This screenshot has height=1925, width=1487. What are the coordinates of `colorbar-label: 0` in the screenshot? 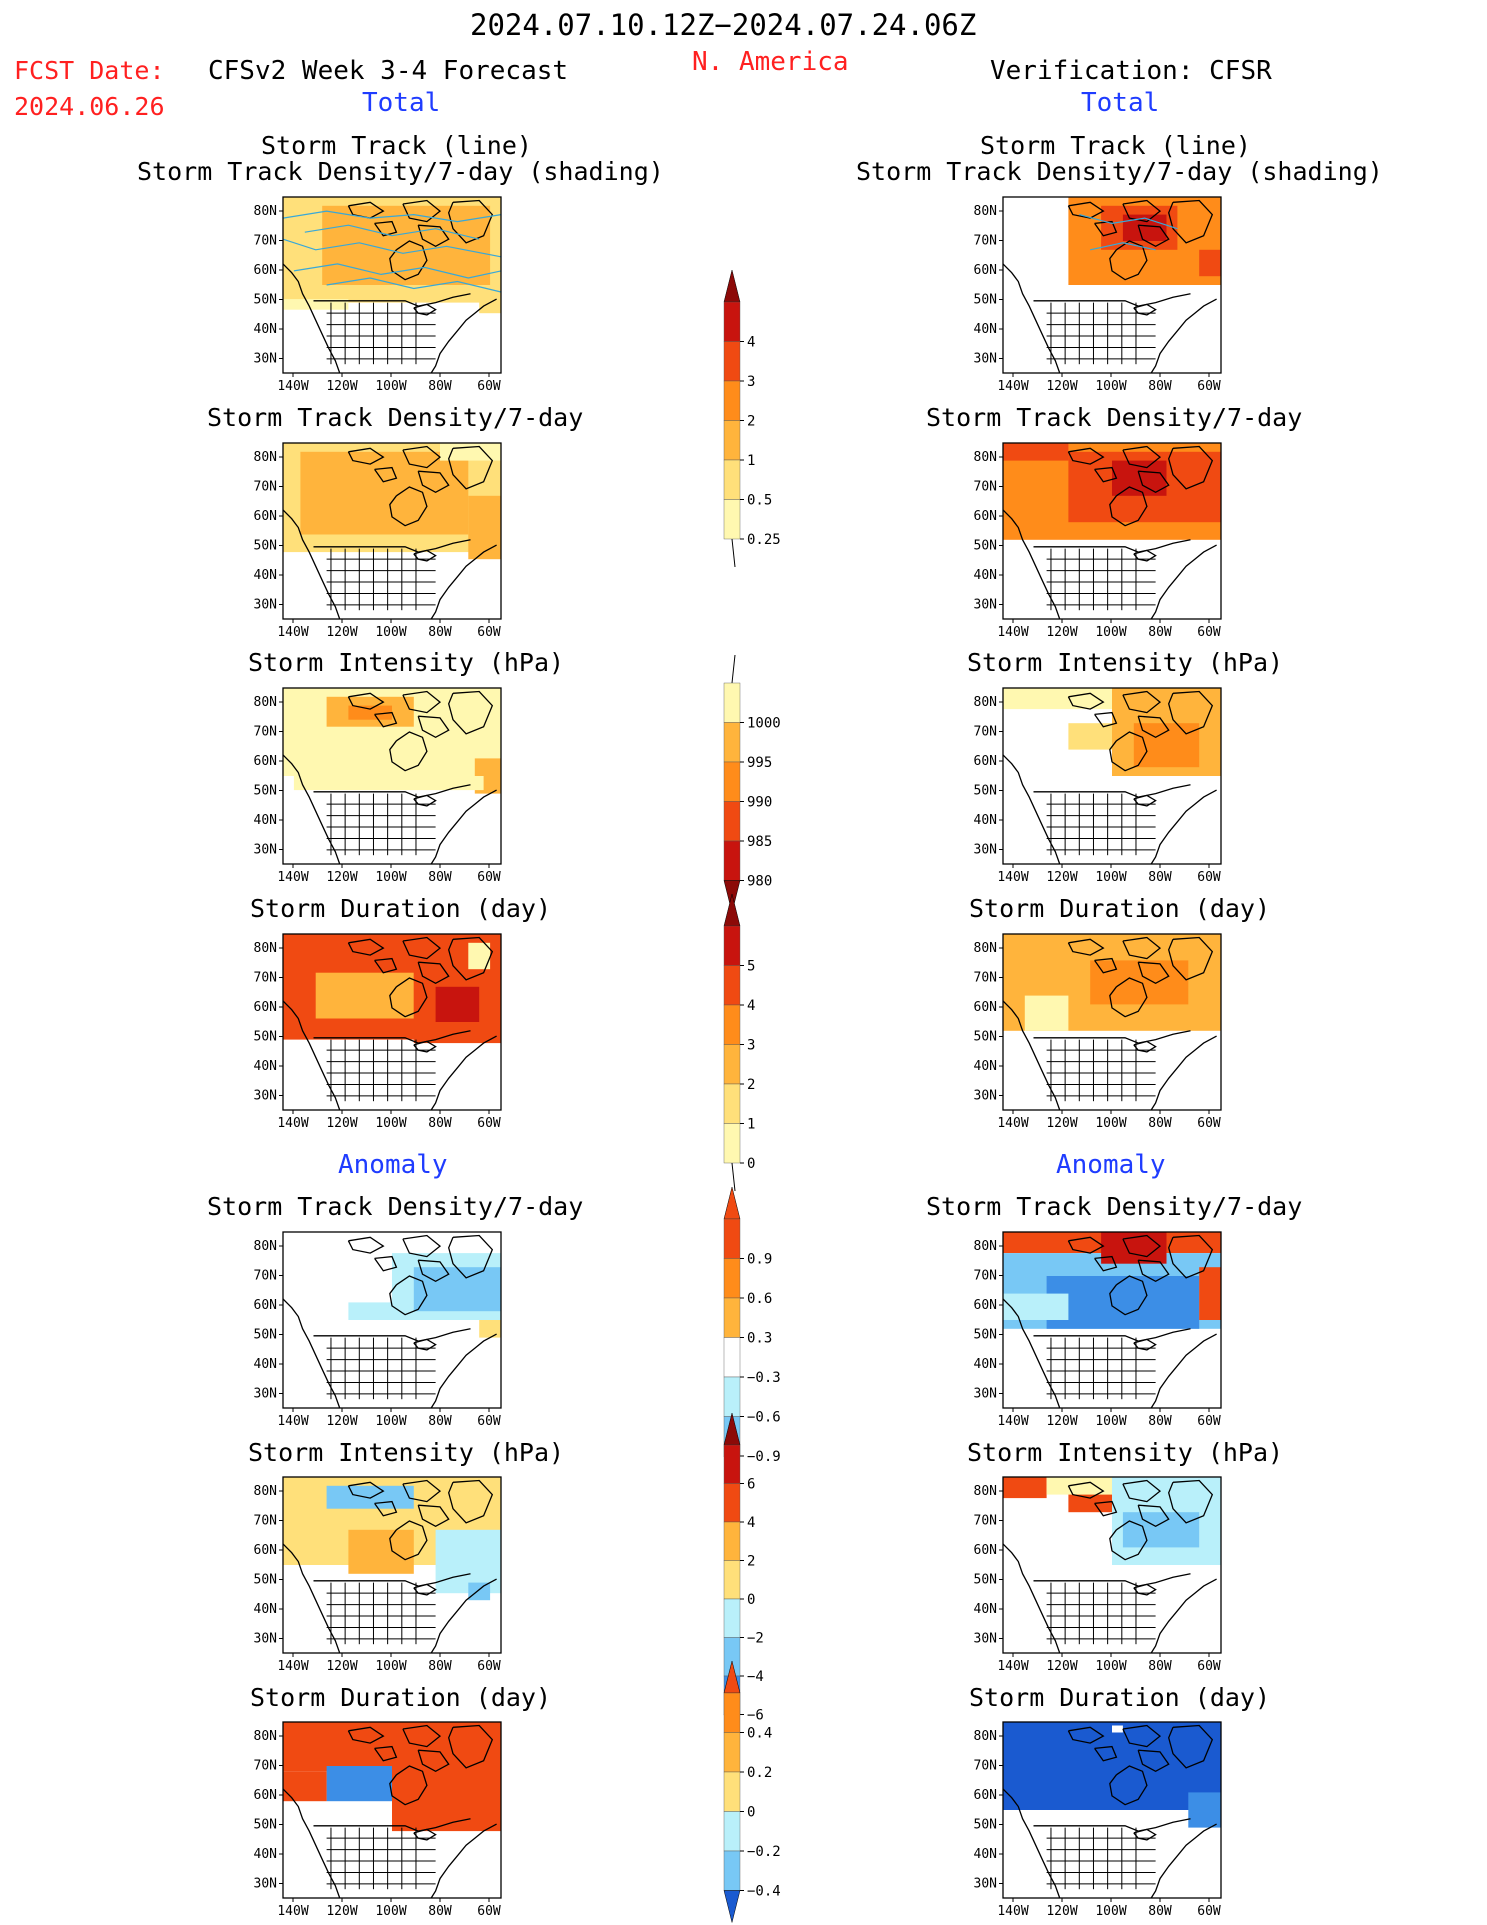 It's located at (751, 1813).